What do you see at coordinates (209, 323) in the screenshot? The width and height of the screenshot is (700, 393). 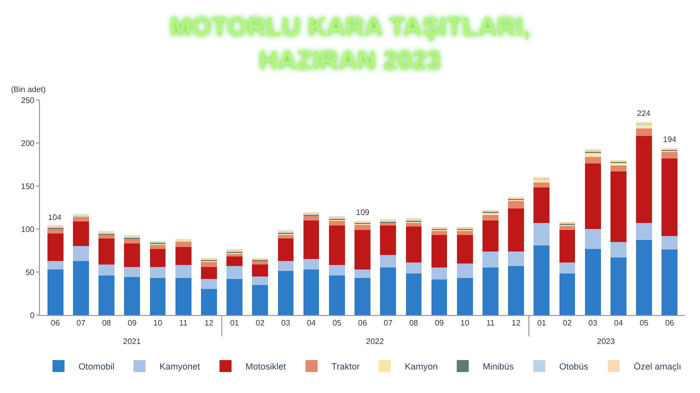 I see `x-tick-label: 12` at bounding box center [209, 323].